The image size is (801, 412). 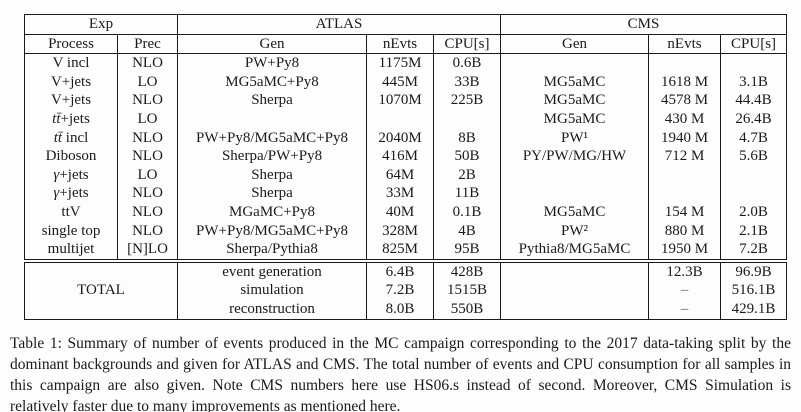 What do you see at coordinates (400, 231) in the screenshot?
I see `atlas-nevts-cell: 328M` at bounding box center [400, 231].